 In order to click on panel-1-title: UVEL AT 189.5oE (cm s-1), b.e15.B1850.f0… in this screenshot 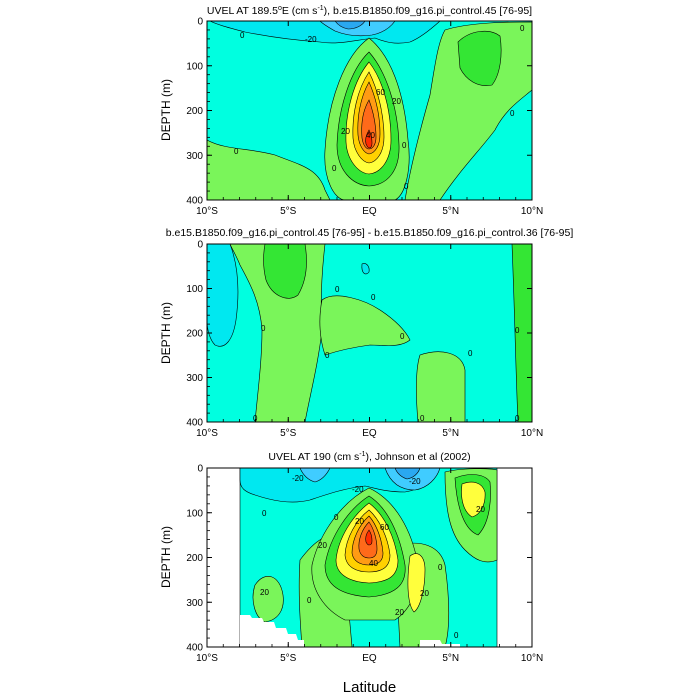, I will do `click(369, 11)`.